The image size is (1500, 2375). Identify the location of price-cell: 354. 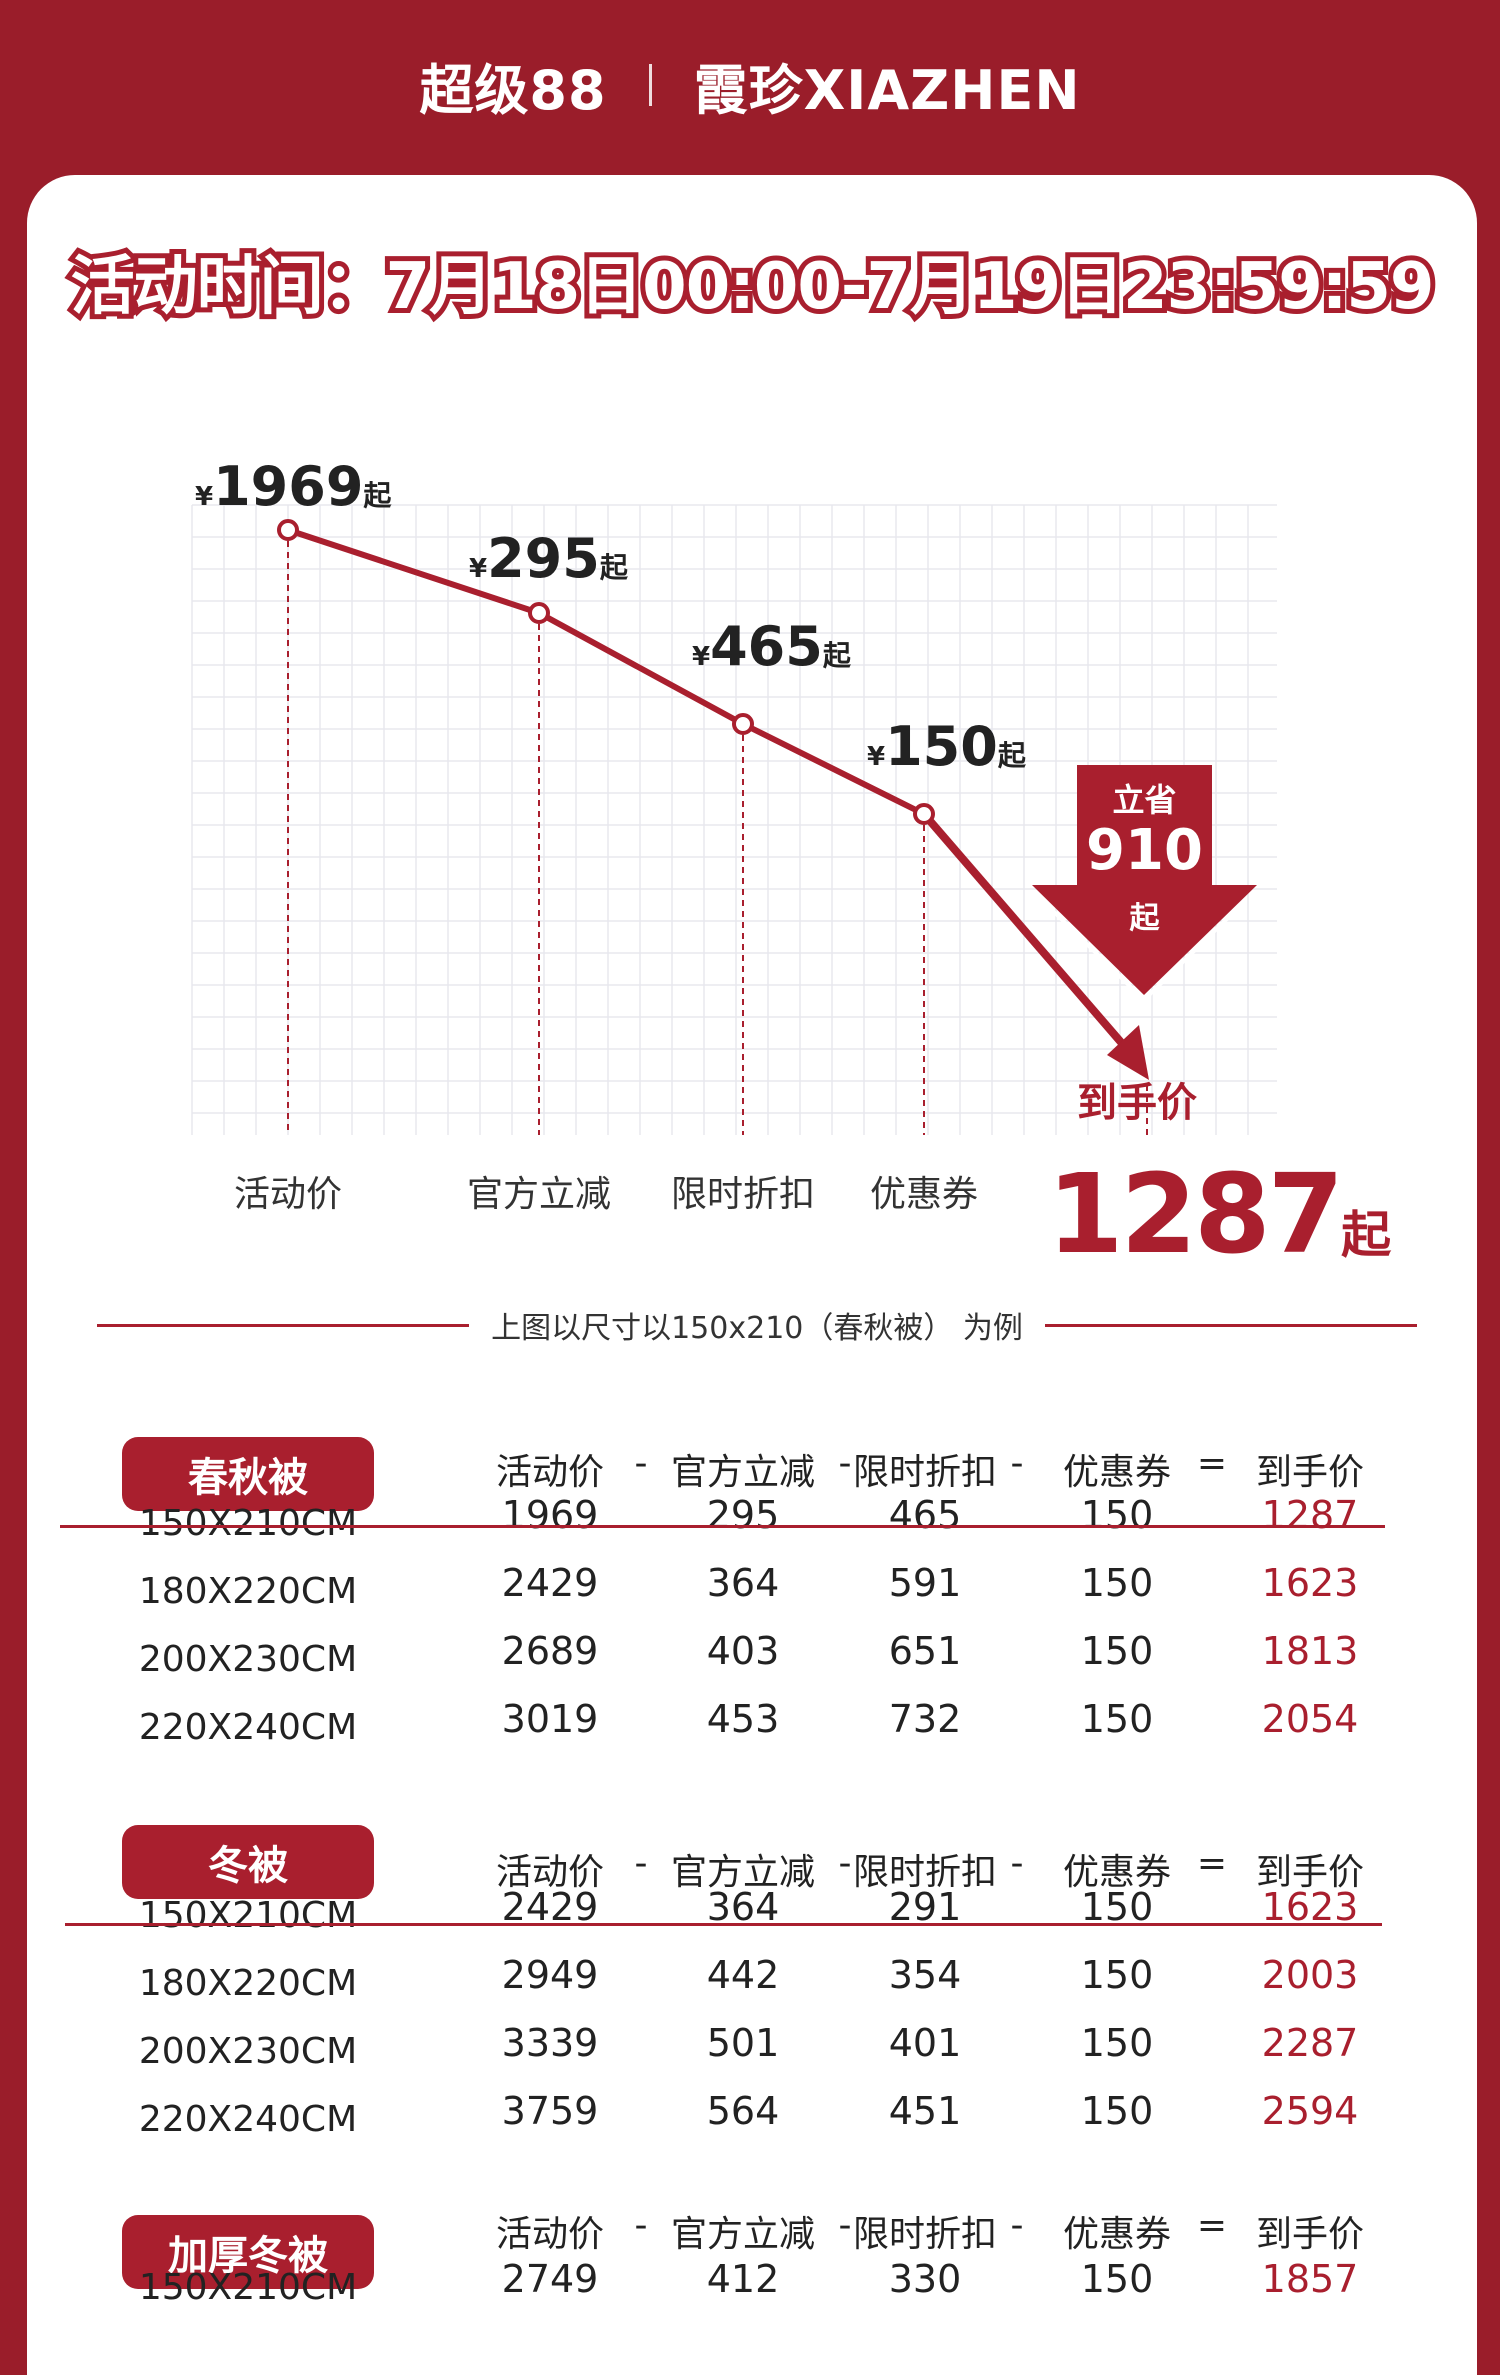
(925, 1975).